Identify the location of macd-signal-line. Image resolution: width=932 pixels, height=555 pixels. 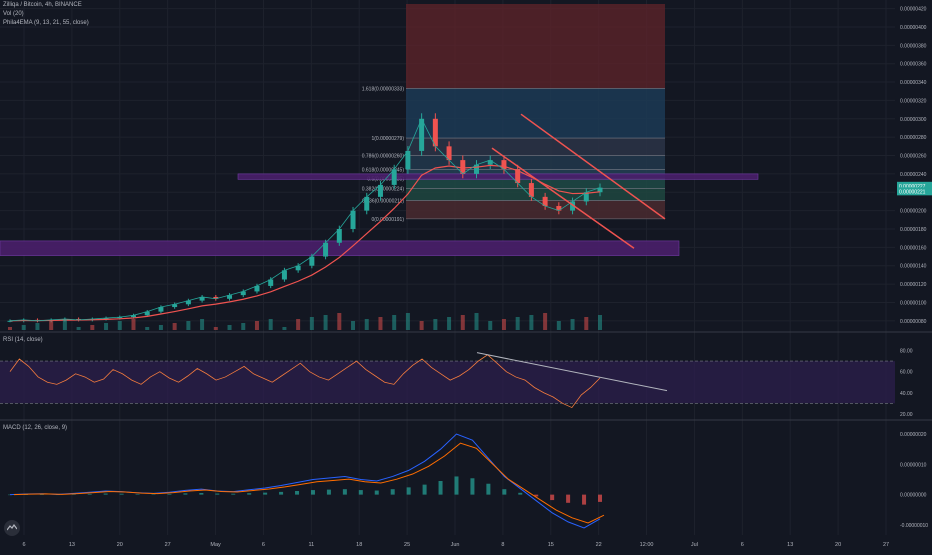
(309, 483).